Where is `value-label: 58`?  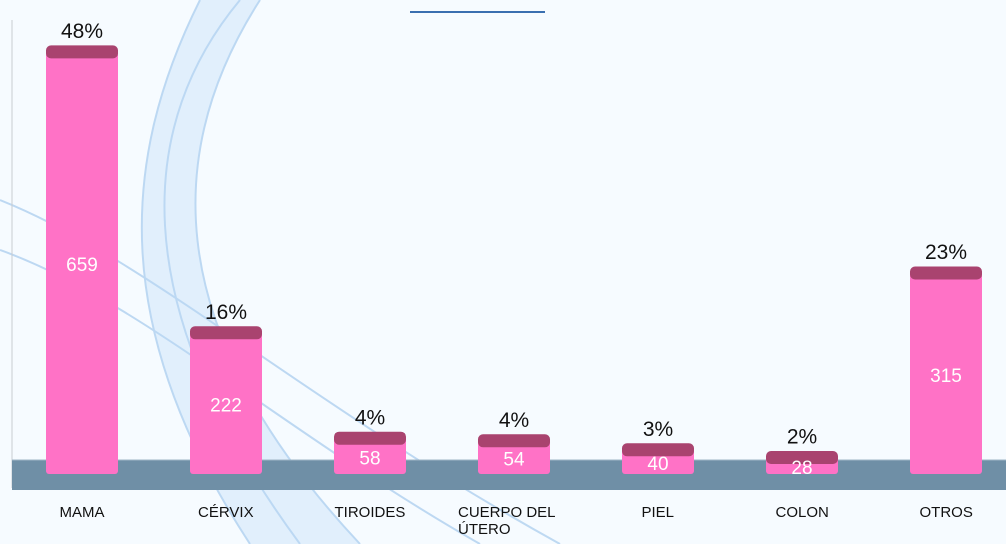
value-label: 58 is located at coordinates (369, 458).